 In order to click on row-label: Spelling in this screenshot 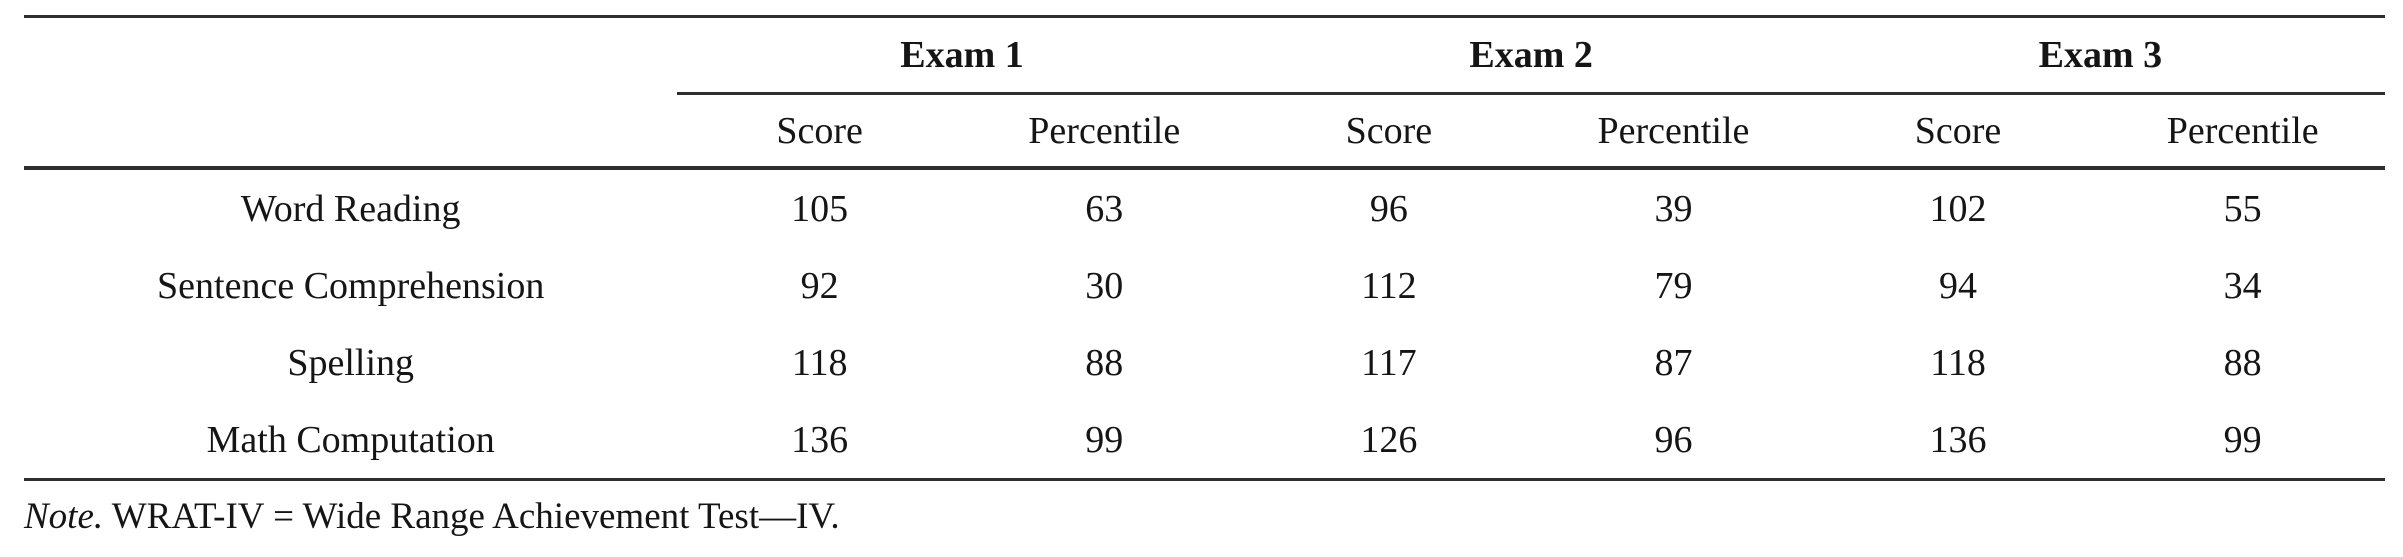, I will do `click(351, 362)`.